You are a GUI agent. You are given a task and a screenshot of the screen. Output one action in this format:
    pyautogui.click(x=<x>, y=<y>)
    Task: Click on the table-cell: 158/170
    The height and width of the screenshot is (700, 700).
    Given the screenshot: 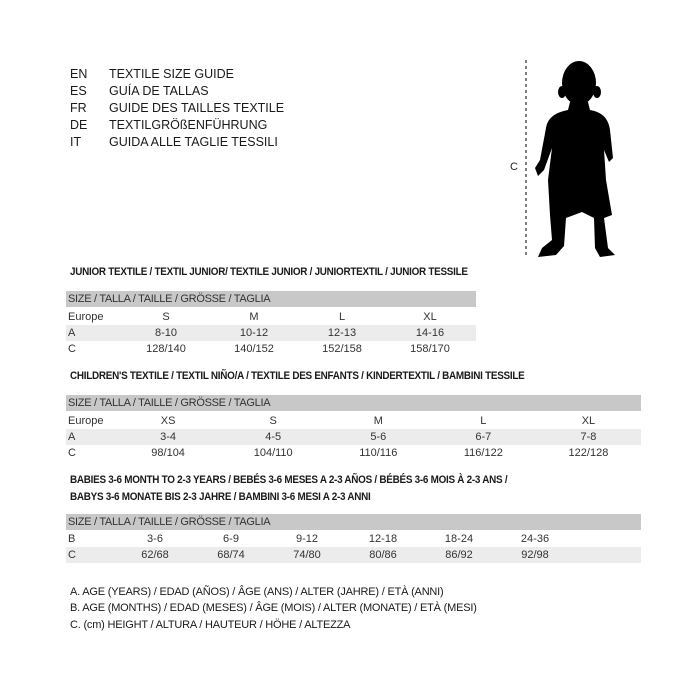 What is the action you would take?
    pyautogui.click(x=430, y=349)
    